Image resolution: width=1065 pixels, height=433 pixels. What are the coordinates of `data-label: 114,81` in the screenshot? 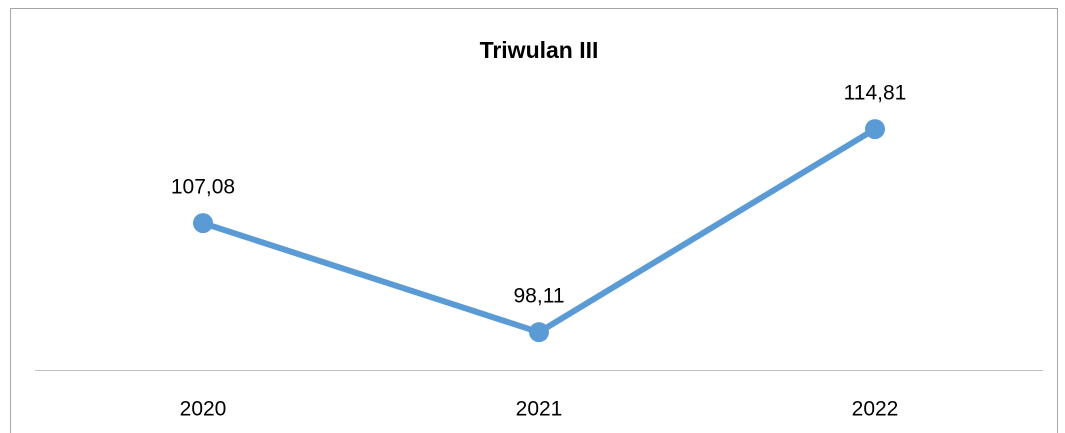 It's located at (875, 93).